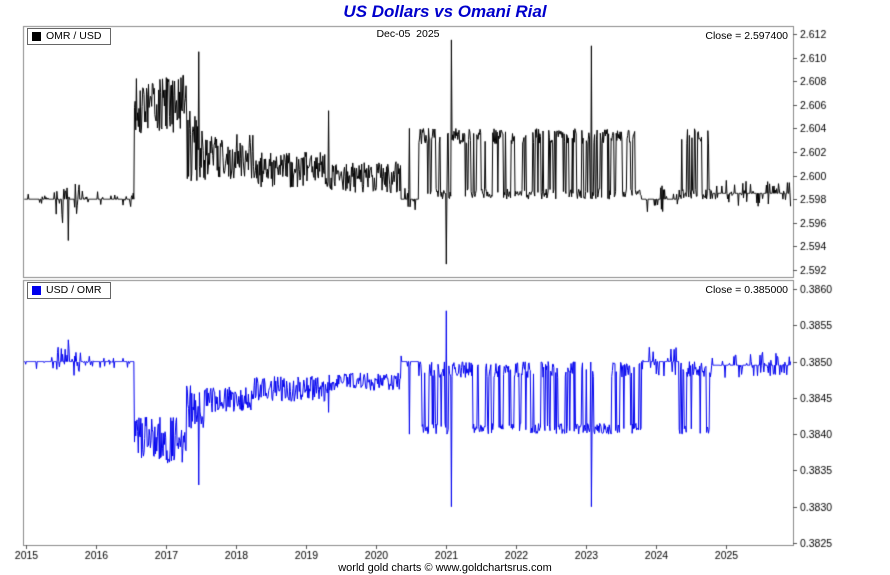 The image size is (890, 575). Describe the element at coordinates (746, 36) in the screenshot. I see `close-value-omr-usd: Close = 2.597400` at that location.